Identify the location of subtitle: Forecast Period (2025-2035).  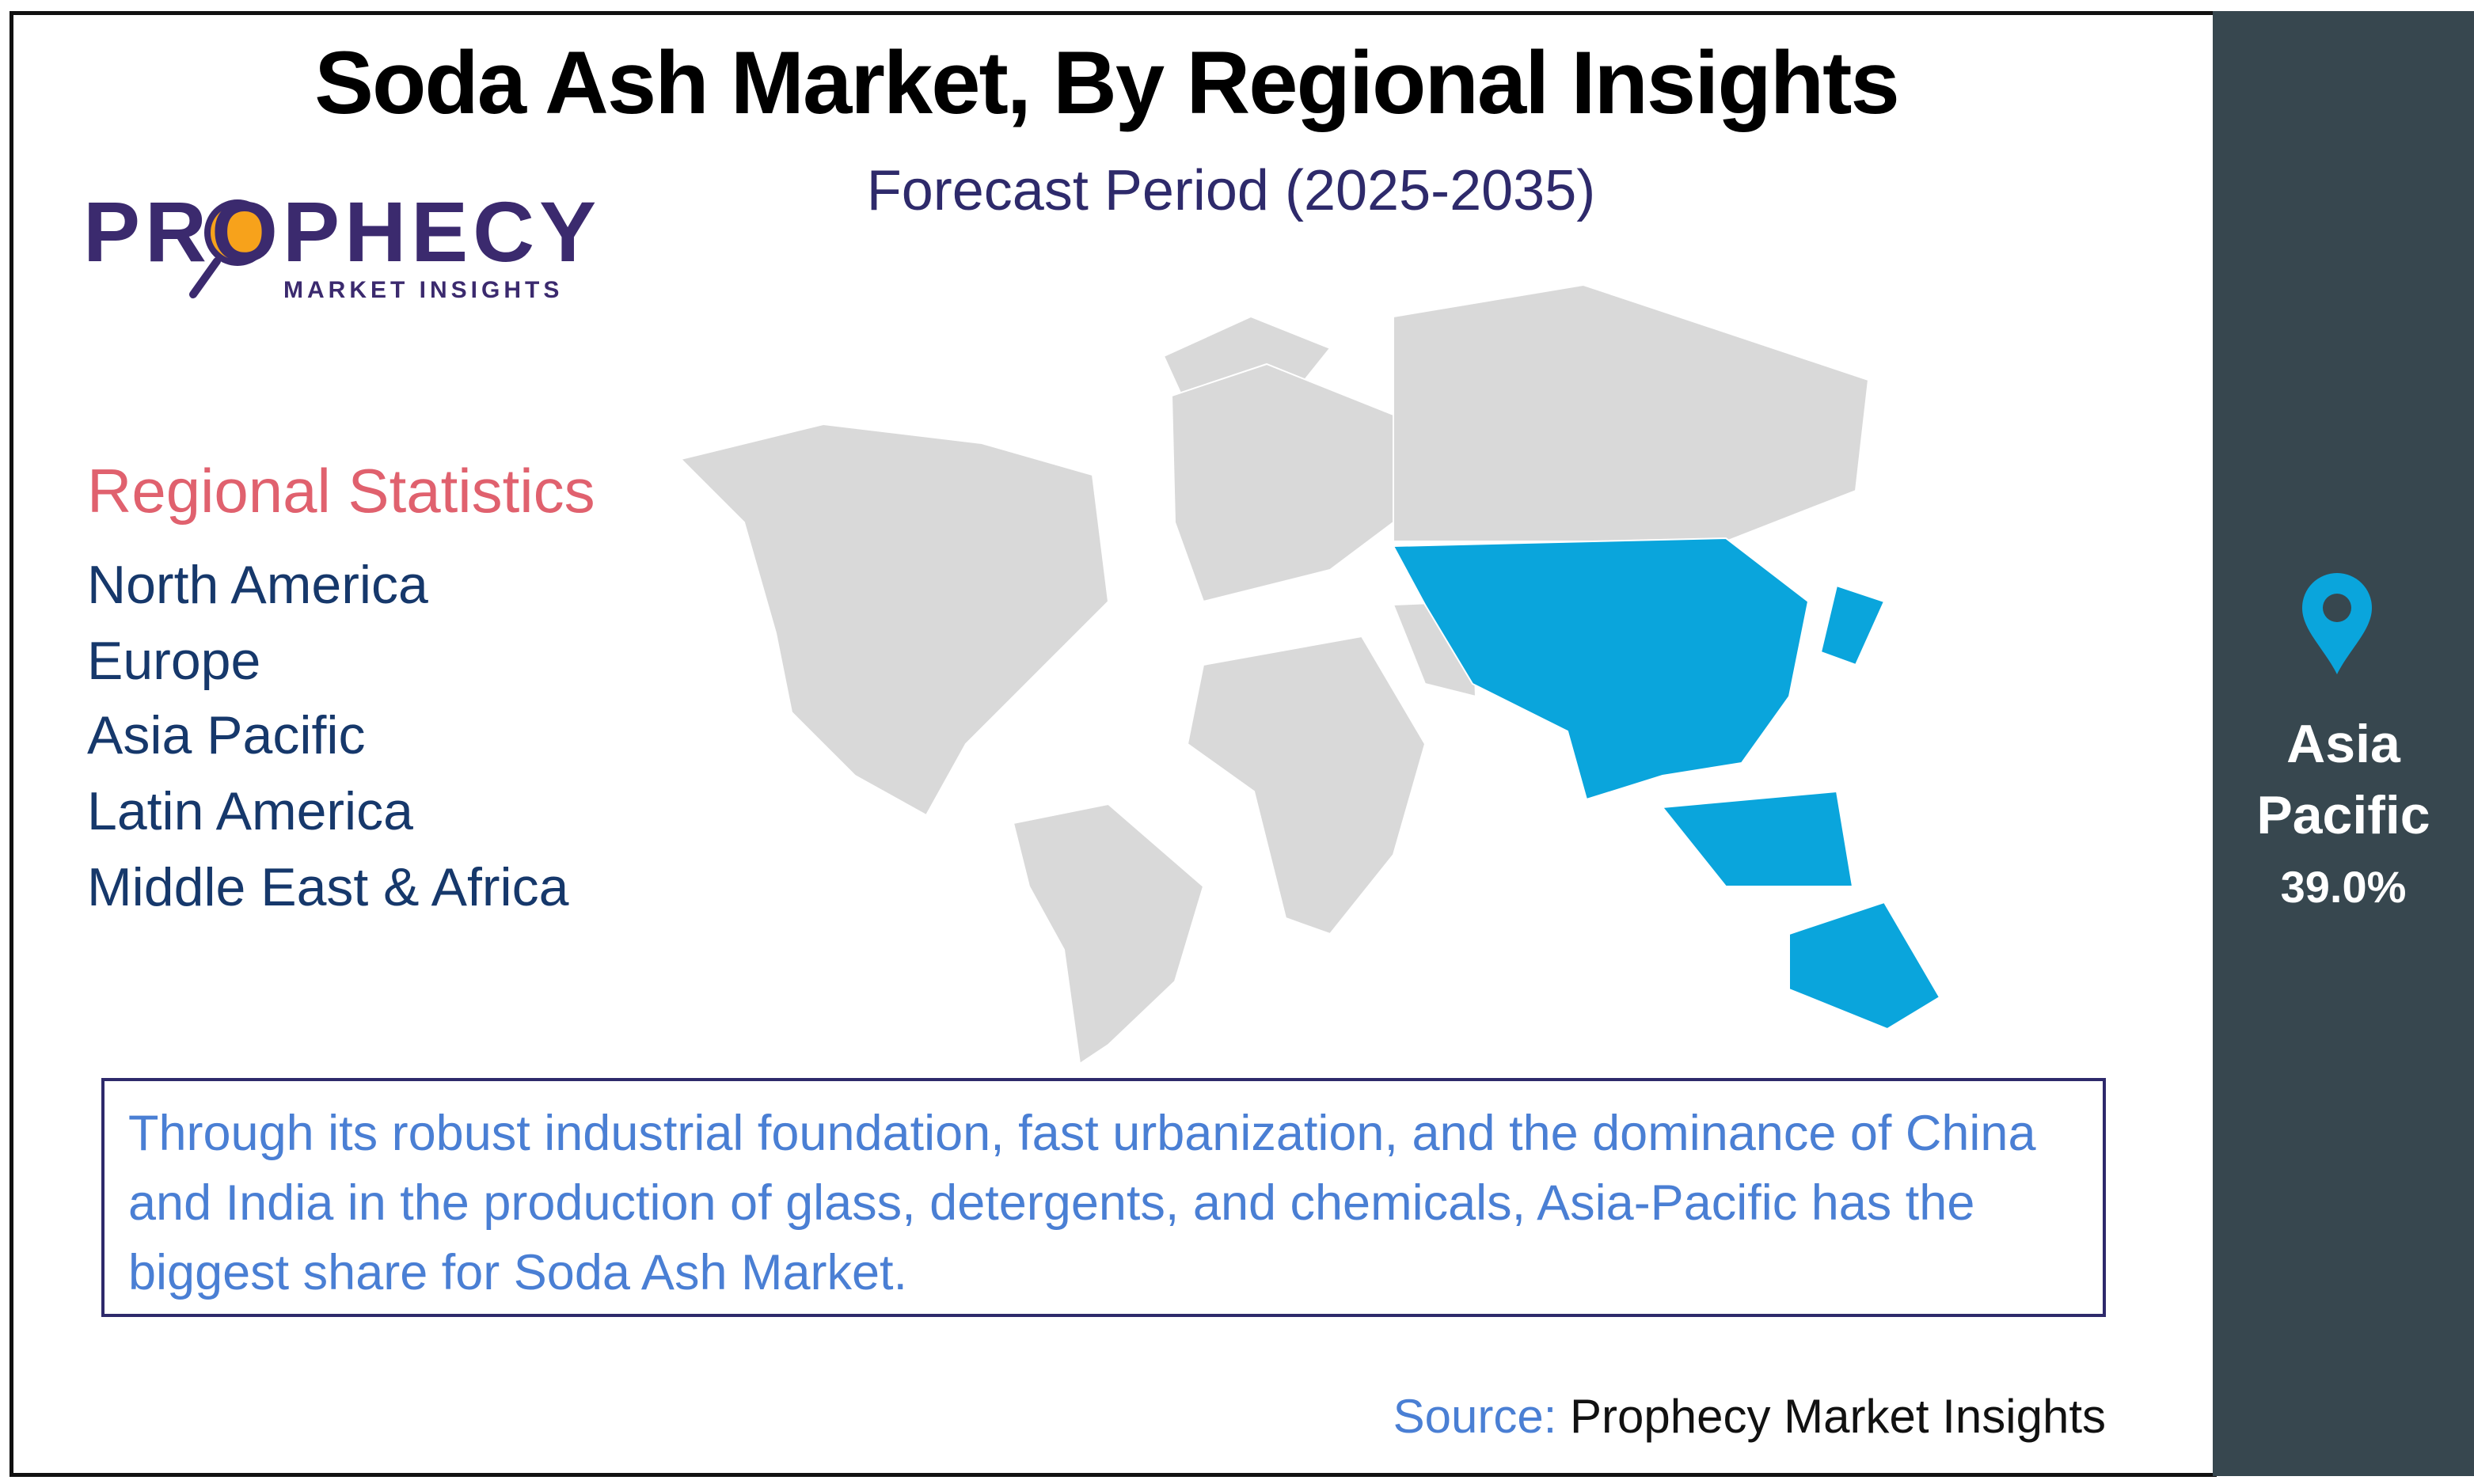
(1237, 190).